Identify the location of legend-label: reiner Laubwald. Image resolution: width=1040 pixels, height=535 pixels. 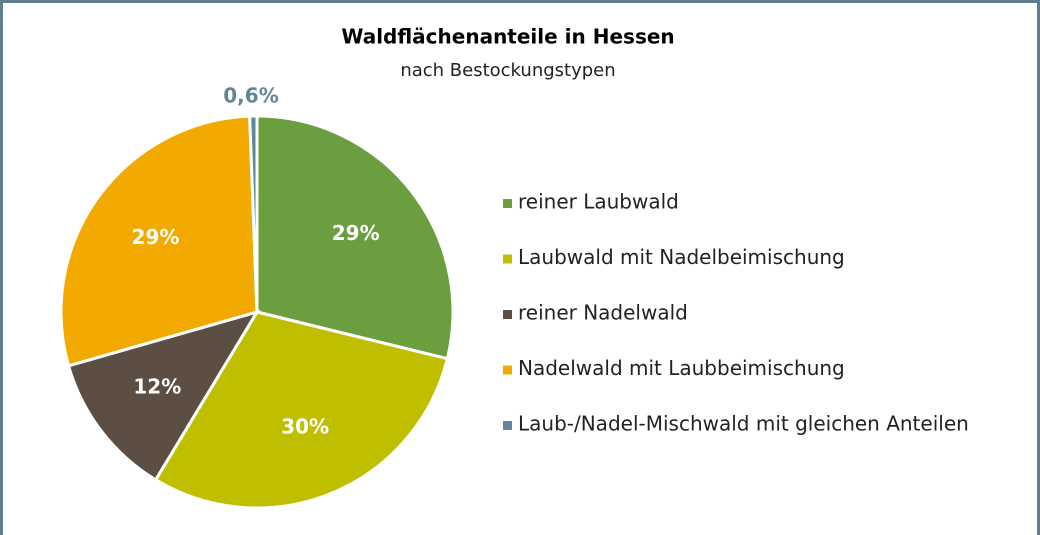
(598, 202).